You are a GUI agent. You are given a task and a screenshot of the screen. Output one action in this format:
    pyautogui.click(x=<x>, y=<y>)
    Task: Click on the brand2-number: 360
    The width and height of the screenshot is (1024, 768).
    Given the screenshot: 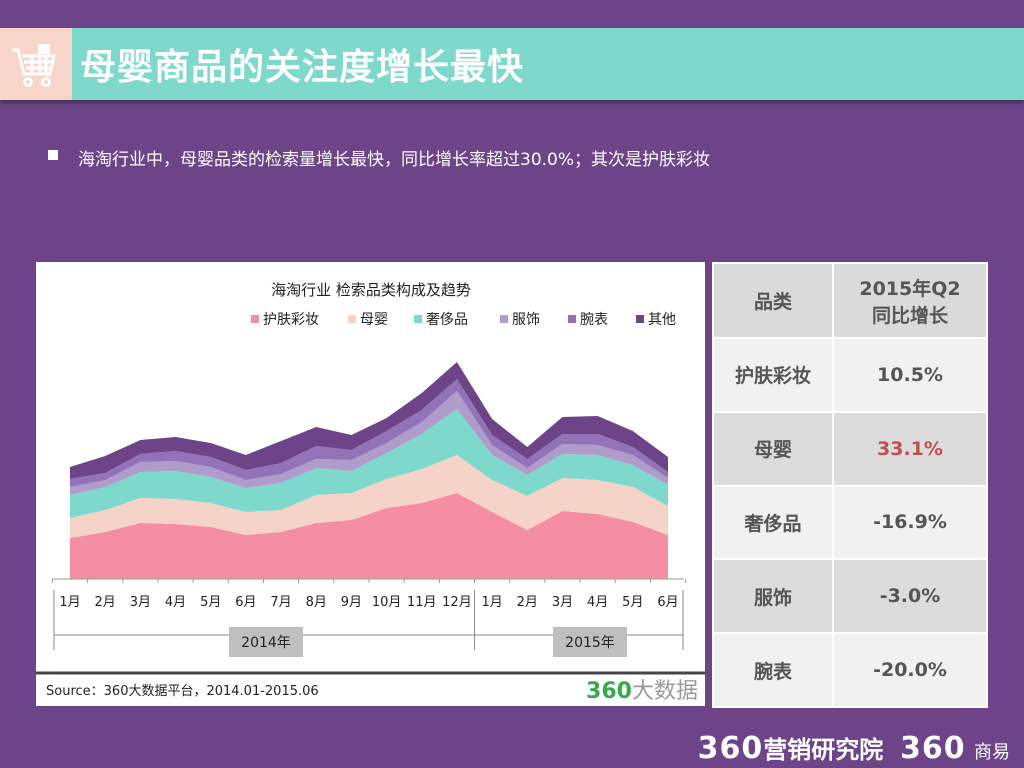 What is the action you would take?
    pyautogui.click(x=933, y=748)
    